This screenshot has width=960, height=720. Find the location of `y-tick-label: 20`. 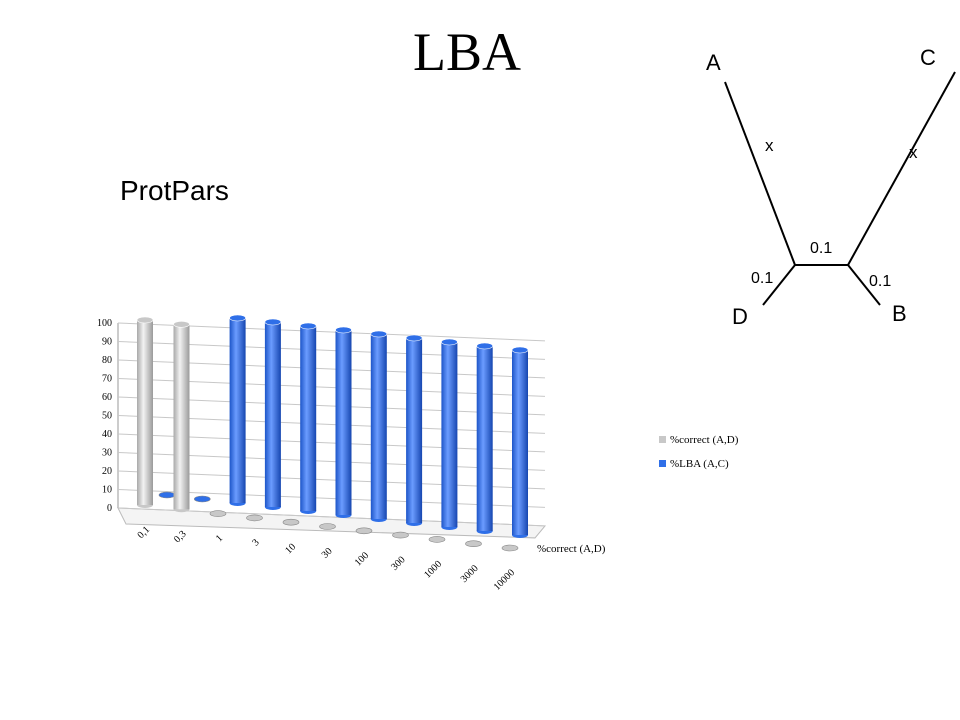

y-tick-label: 20 is located at coordinates (107, 471).